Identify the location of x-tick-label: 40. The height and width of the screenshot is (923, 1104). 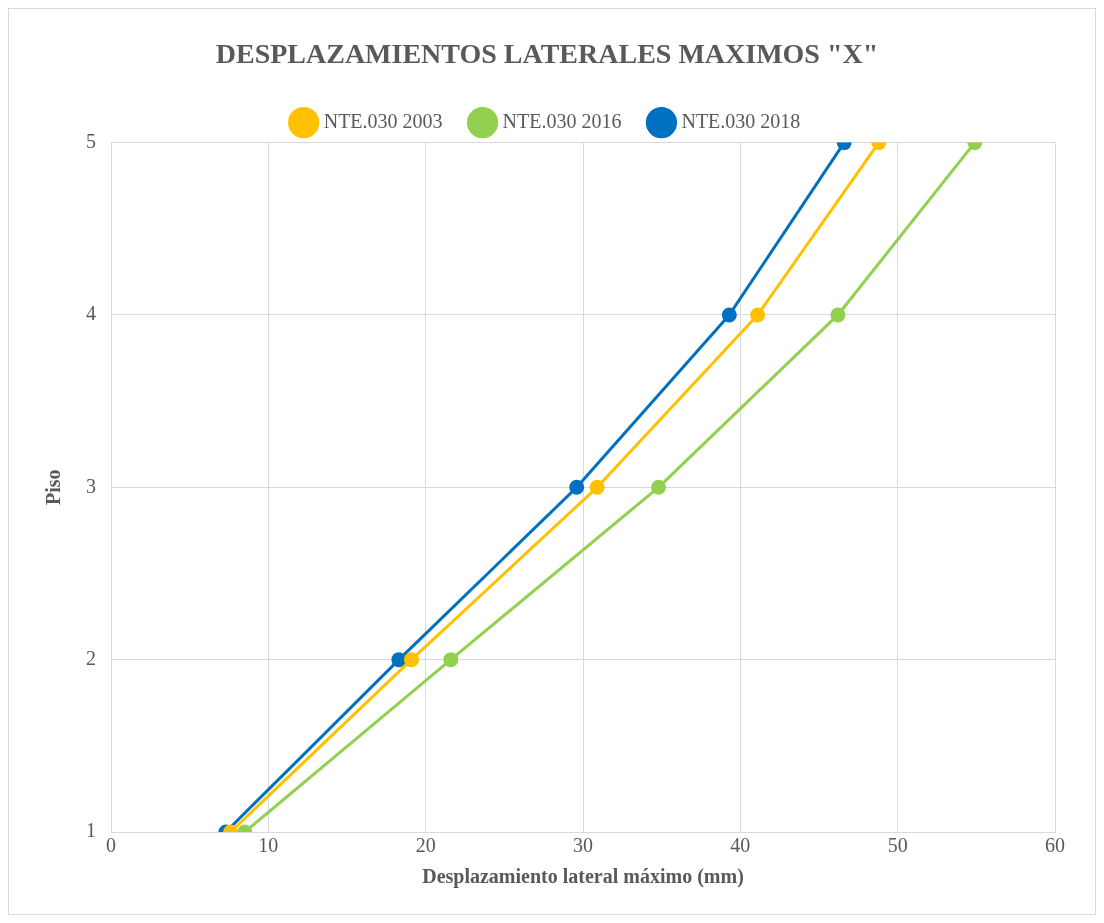
(740, 845).